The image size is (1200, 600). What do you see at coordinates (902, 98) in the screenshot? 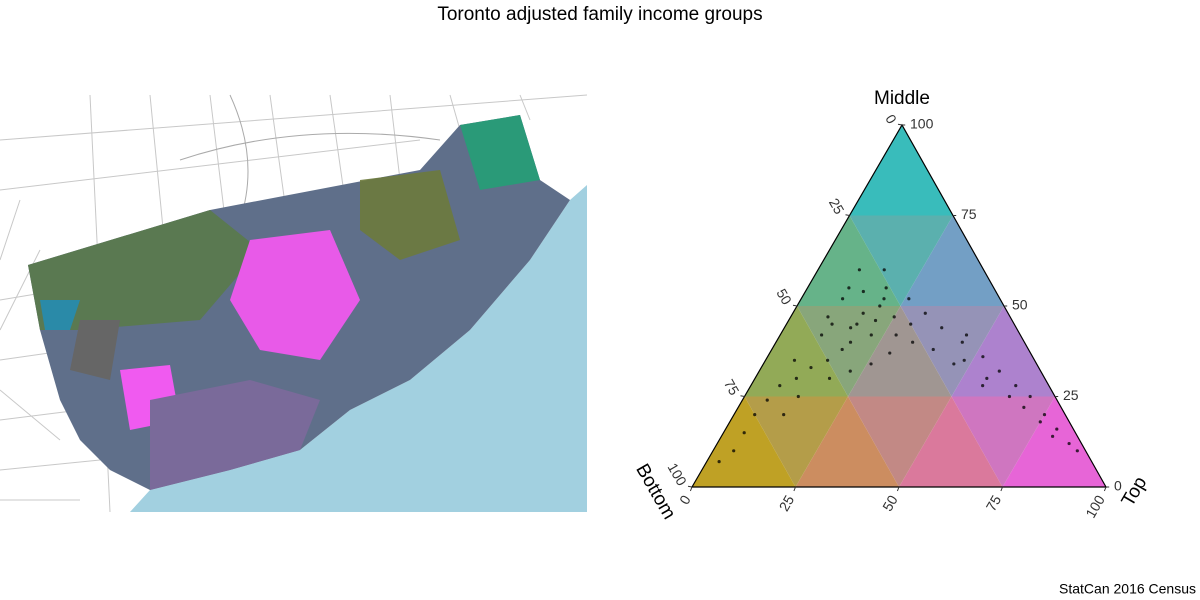
I see `axis-title: Middle` at bounding box center [902, 98].